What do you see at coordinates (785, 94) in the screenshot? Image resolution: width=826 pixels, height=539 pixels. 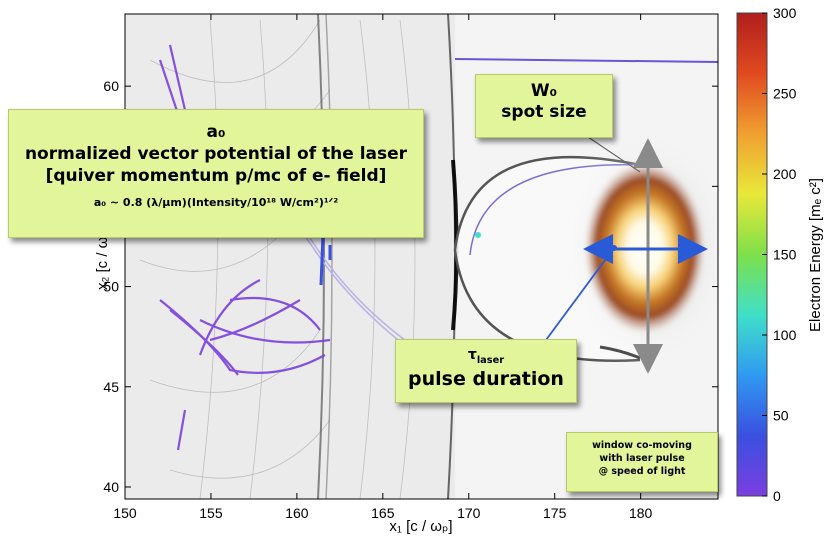 I see `colorbar-tick-label: 250` at bounding box center [785, 94].